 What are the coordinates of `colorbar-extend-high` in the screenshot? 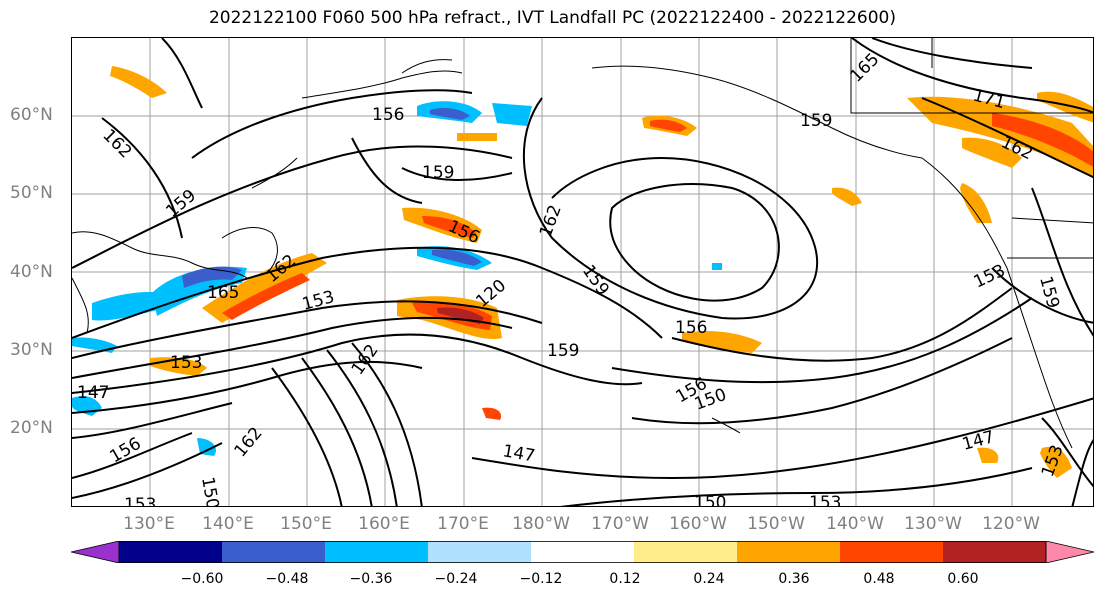 It's located at (1069, 552).